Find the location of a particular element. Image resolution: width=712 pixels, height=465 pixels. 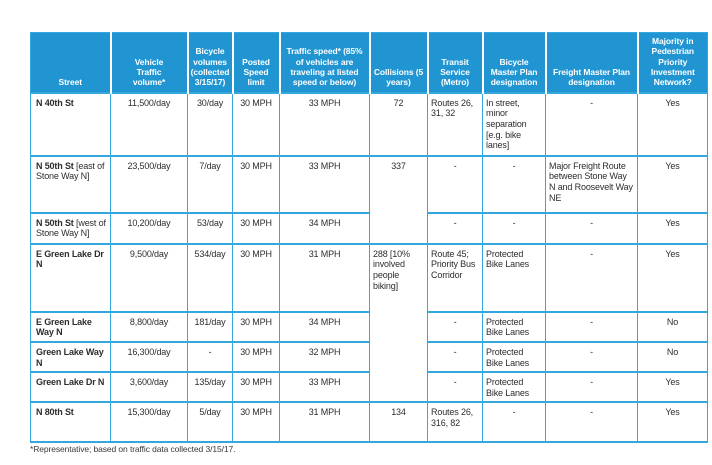

street-name: E Green Lake Way N is located at coordinates (64, 327).